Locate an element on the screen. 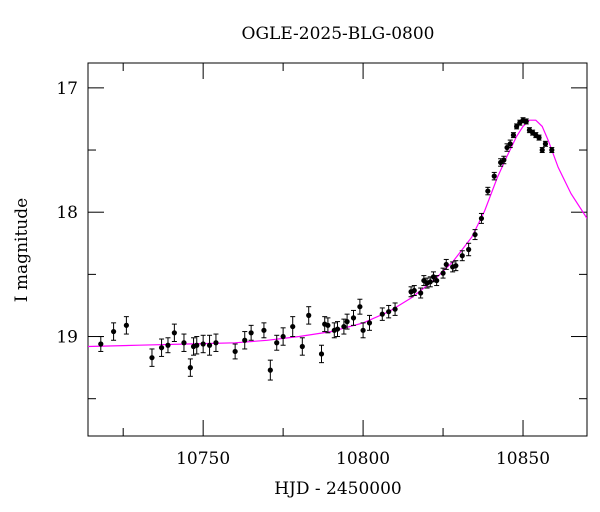 This screenshot has height=512, width=600. y-tick-label: 19 is located at coordinates (67, 338).